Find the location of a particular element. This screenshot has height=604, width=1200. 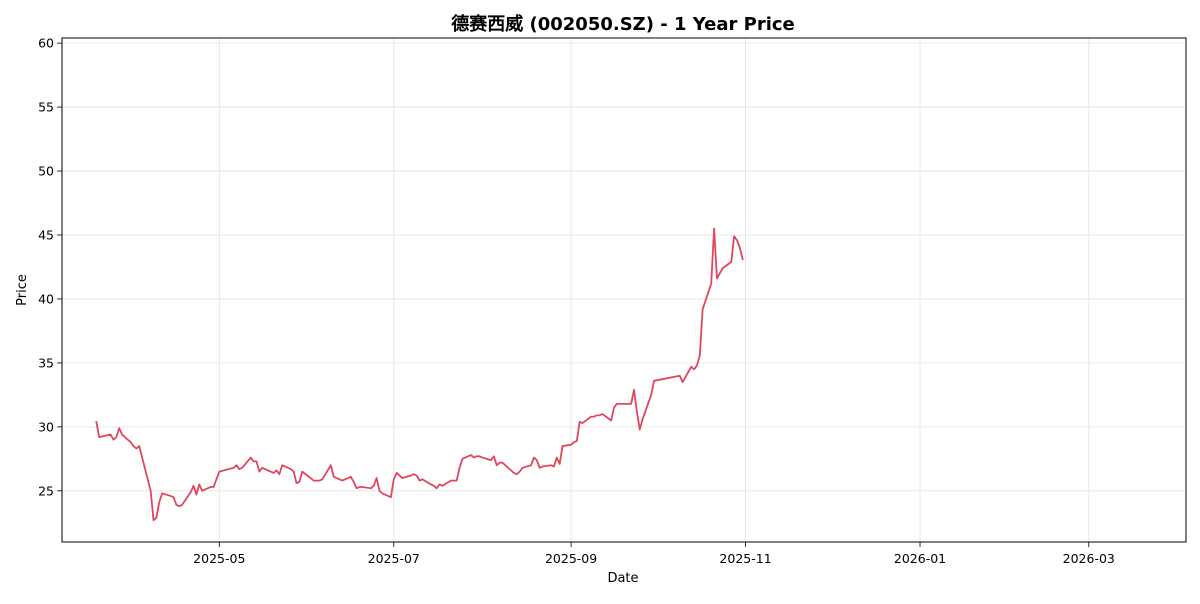

y-tick-label: 30 is located at coordinates (46, 426).